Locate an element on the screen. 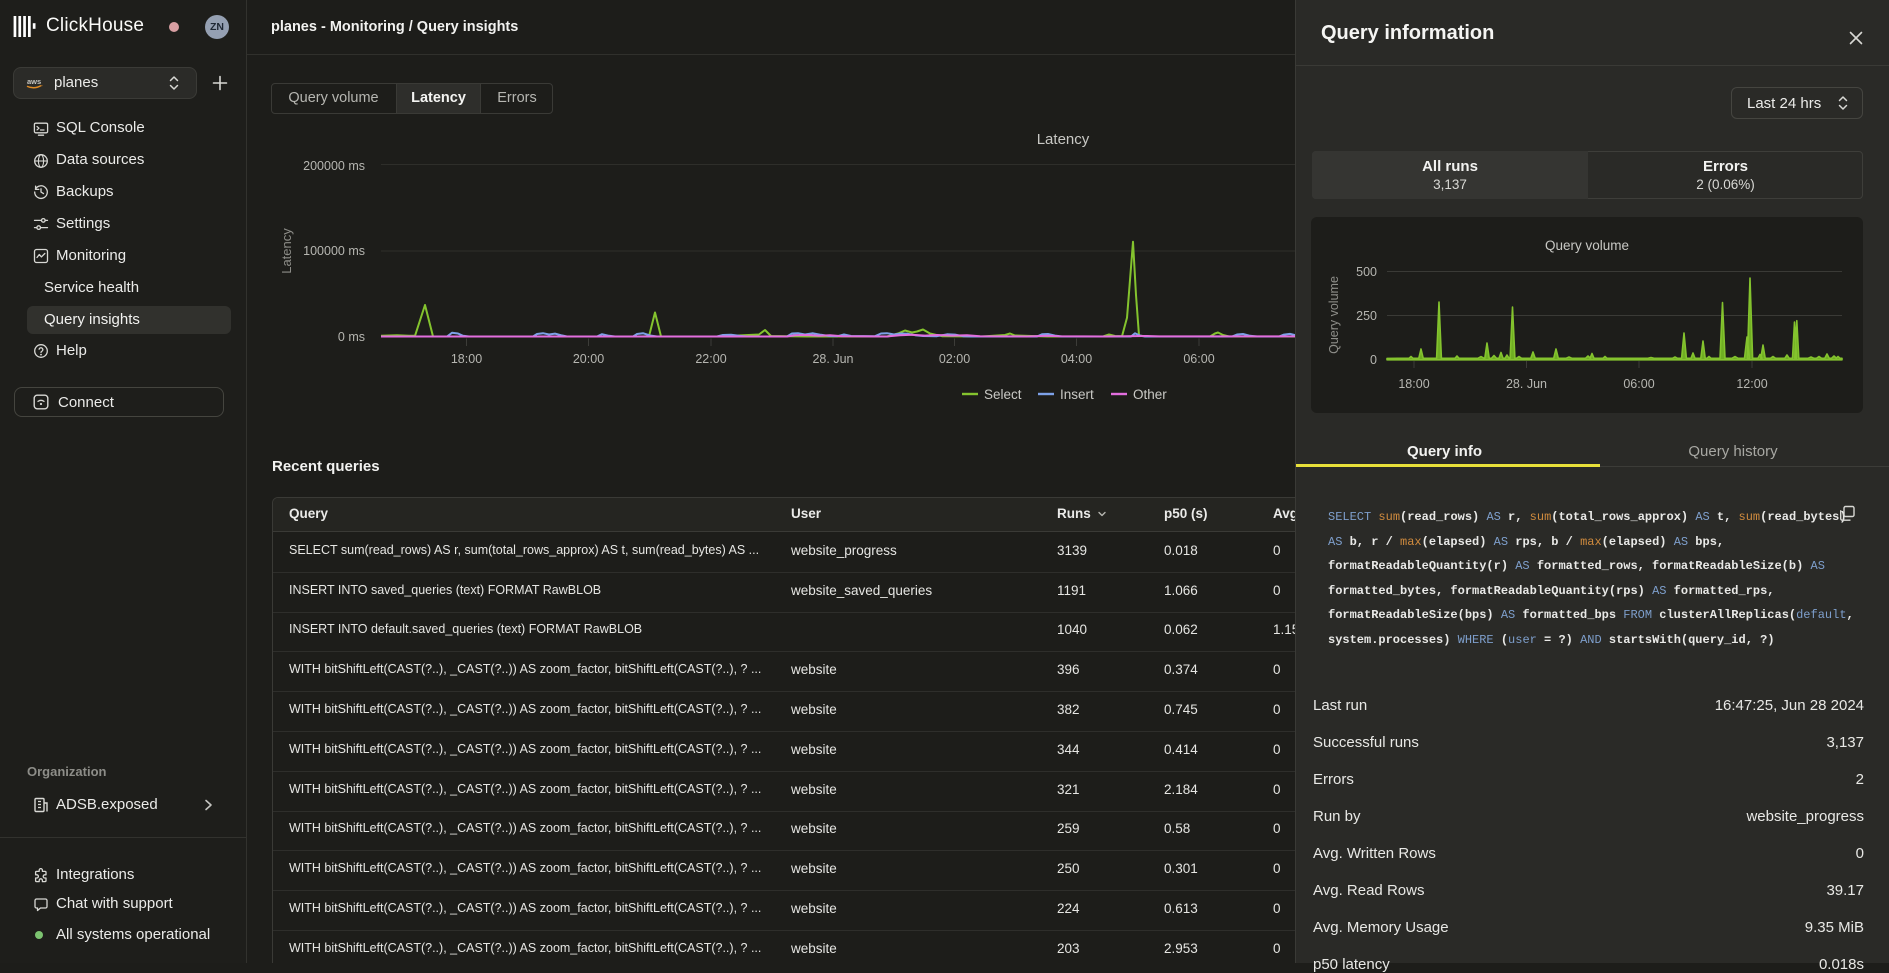 This screenshot has width=1889, height=973. svg-text: 250 is located at coordinates (1366, 316).